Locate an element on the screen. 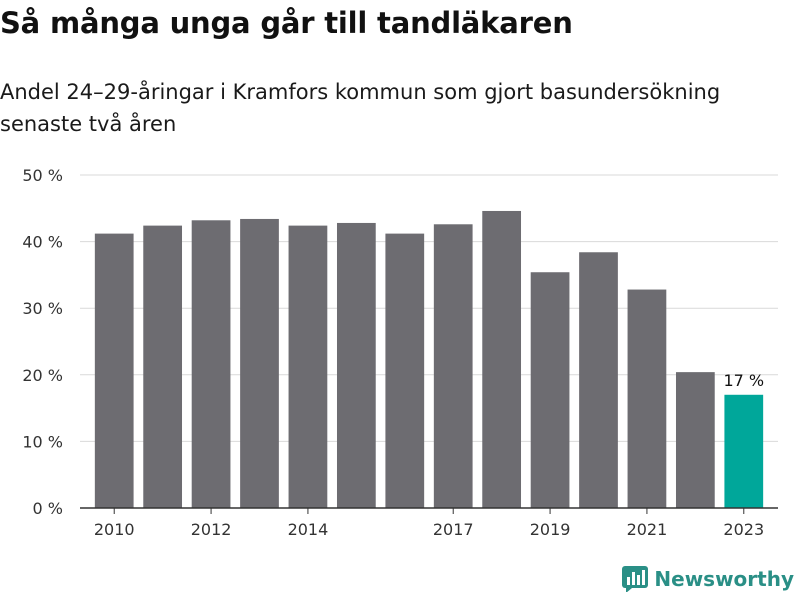 The width and height of the screenshot is (800, 600). newsworthy-logo-icon is located at coordinates (635, 579).